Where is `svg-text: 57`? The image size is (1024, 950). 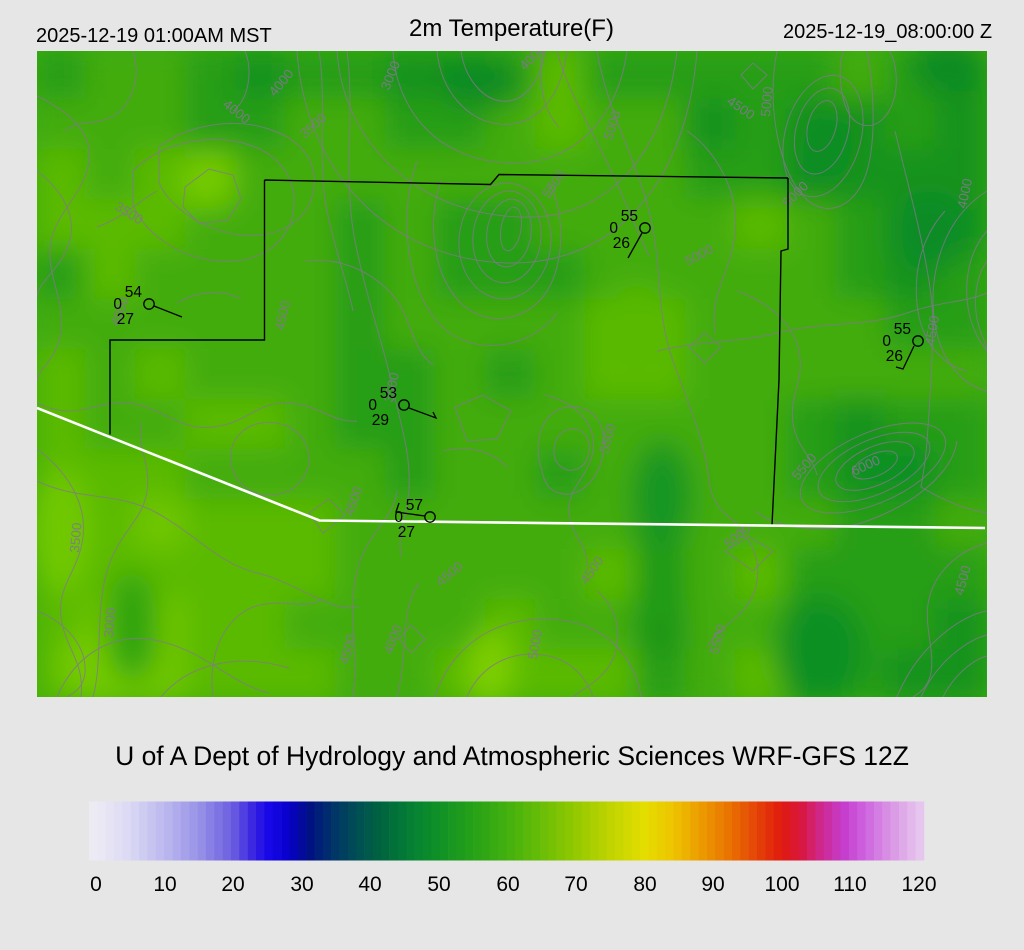
svg-text: 57 is located at coordinates (414, 505).